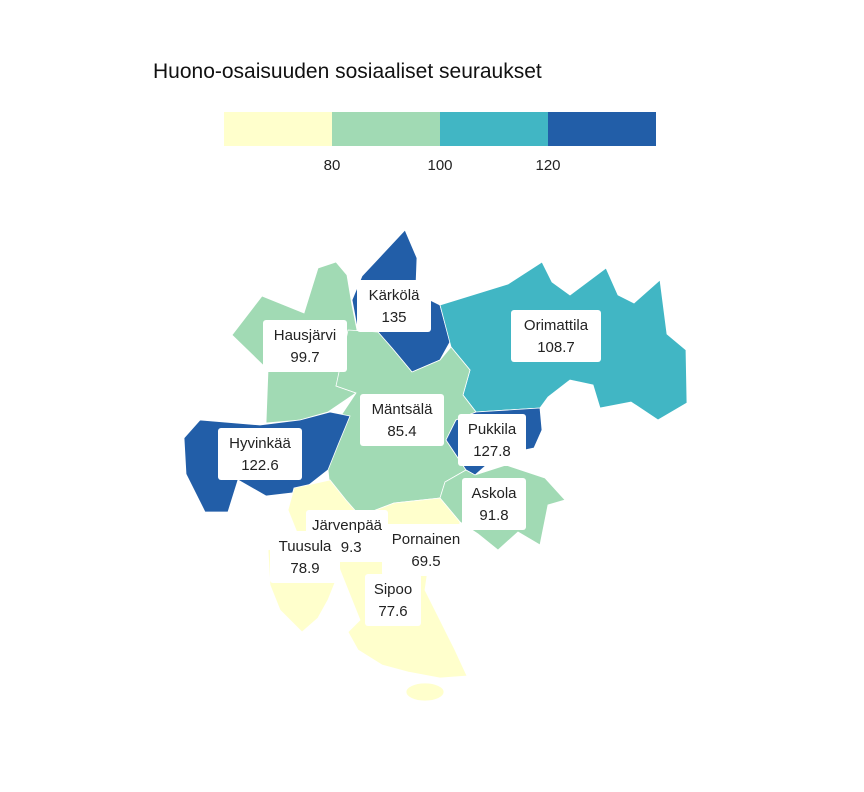 Image resolution: width=864 pixels, height=792 pixels. Describe the element at coordinates (401, 431) in the screenshot. I see `label-mantsala-value: 85.4` at that location.